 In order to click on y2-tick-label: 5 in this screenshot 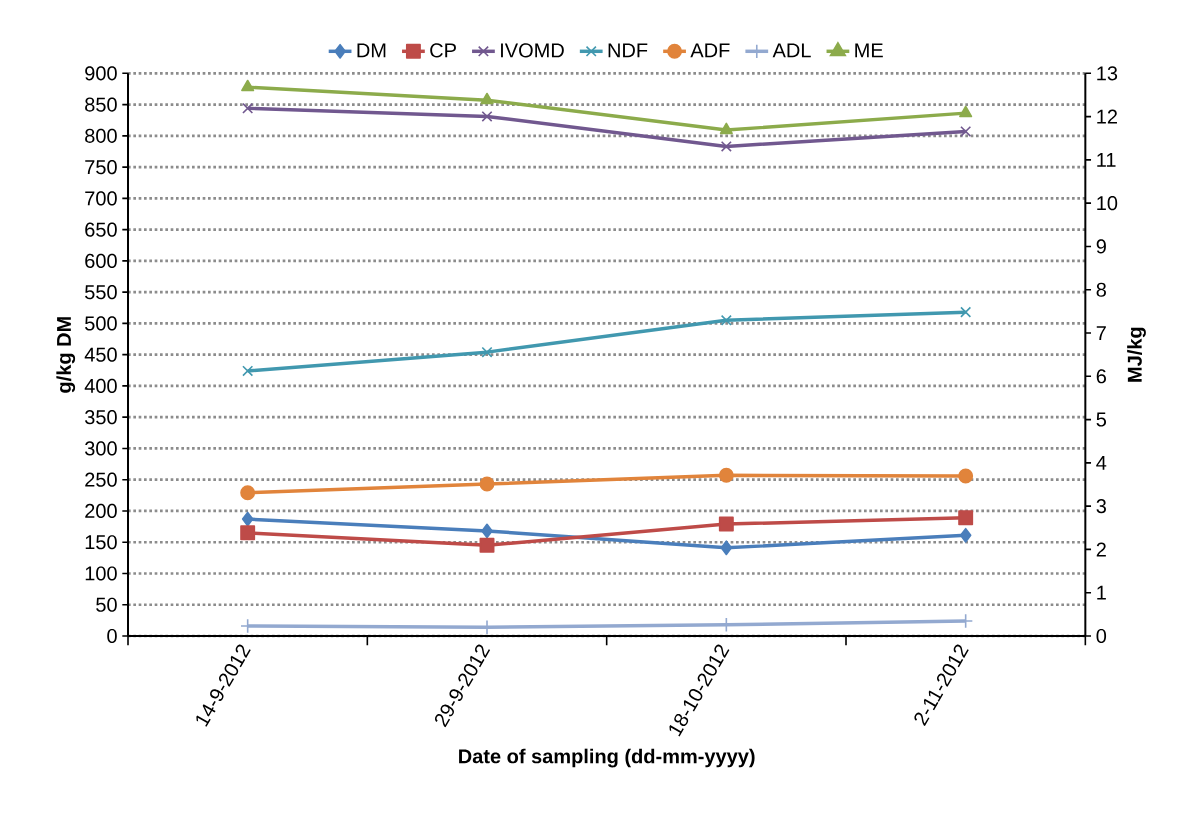, I will do `click(1101, 419)`.